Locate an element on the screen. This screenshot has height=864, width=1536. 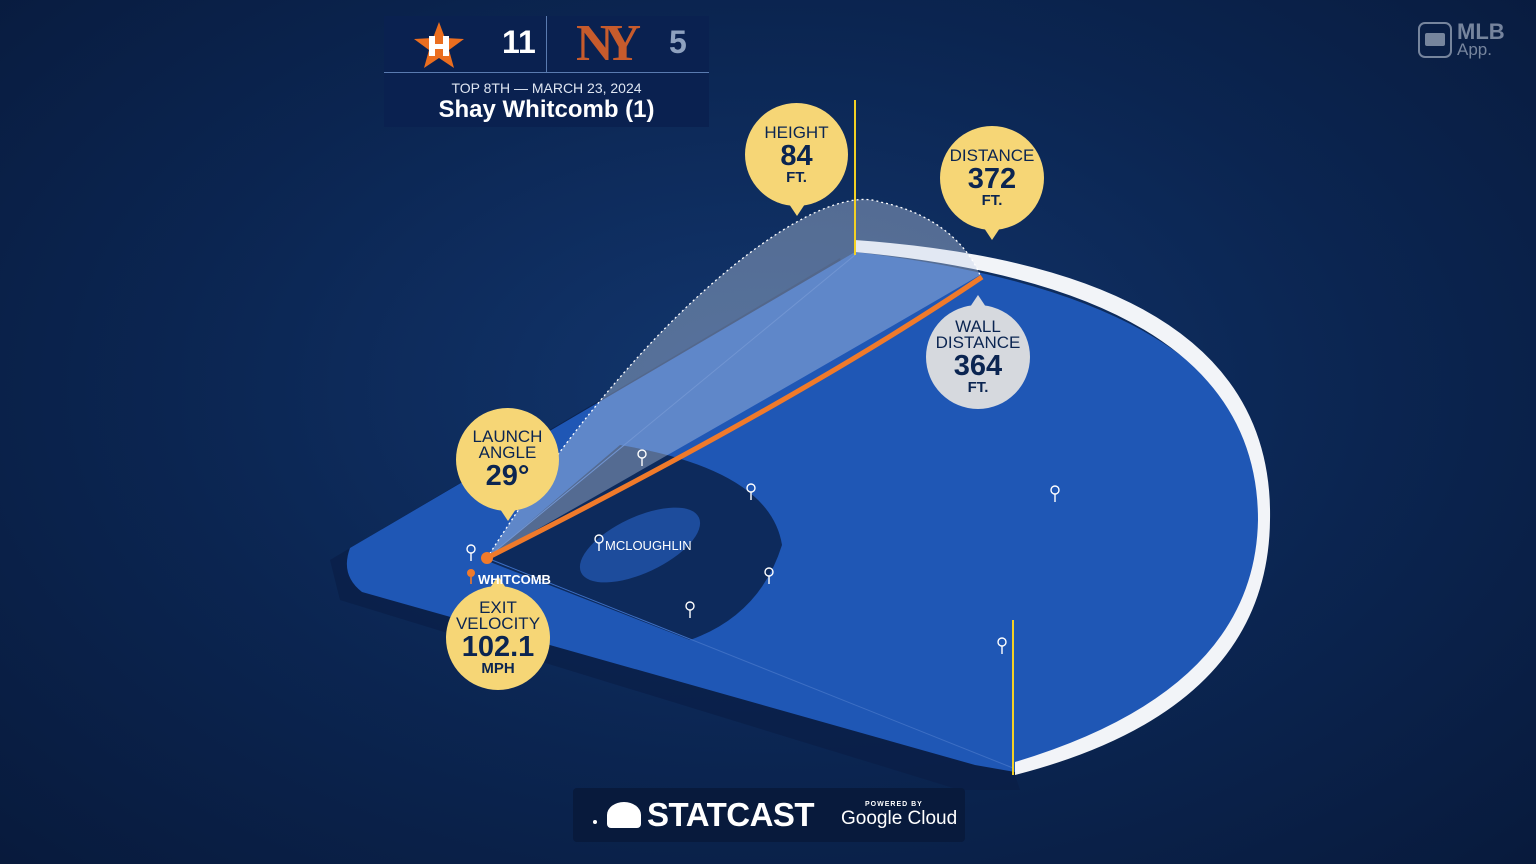
statcast-footer: STATCAST POWERED BY Google Cloud is located at coordinates (769, 815).